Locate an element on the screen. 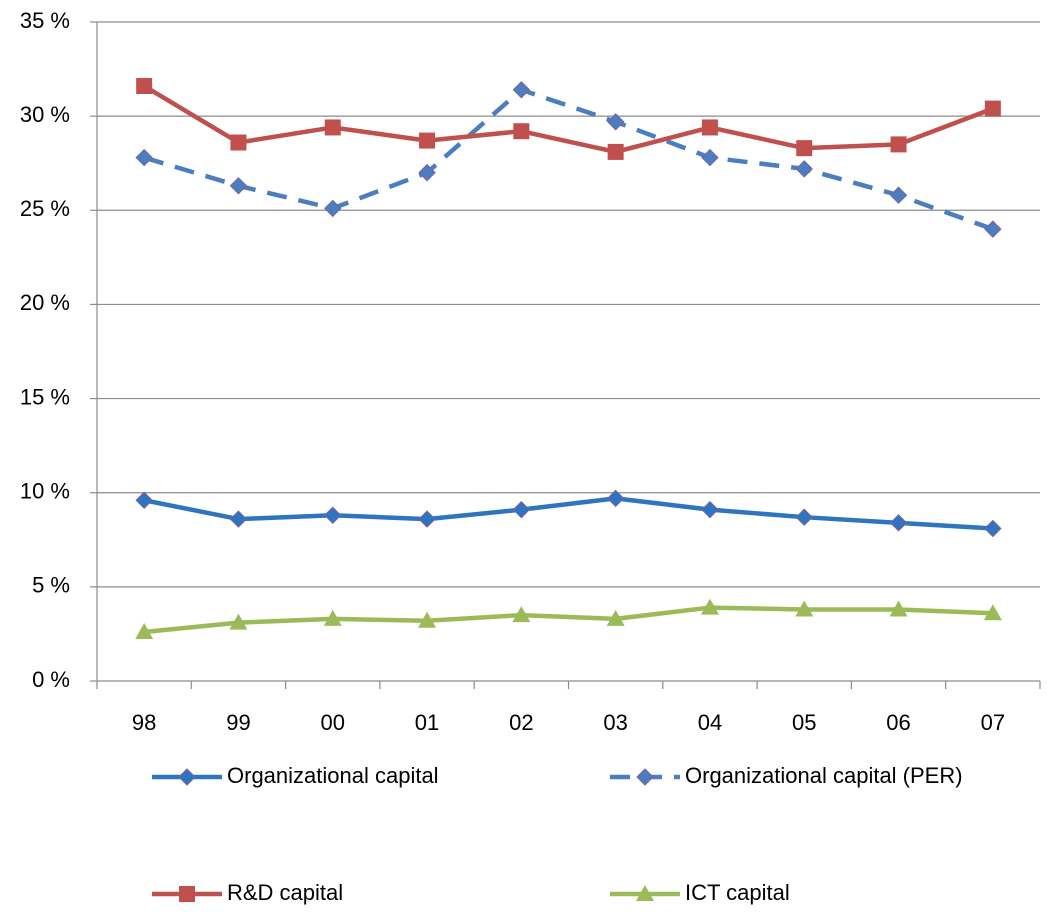  y-tick-label: 35 % is located at coordinates (45, 20).